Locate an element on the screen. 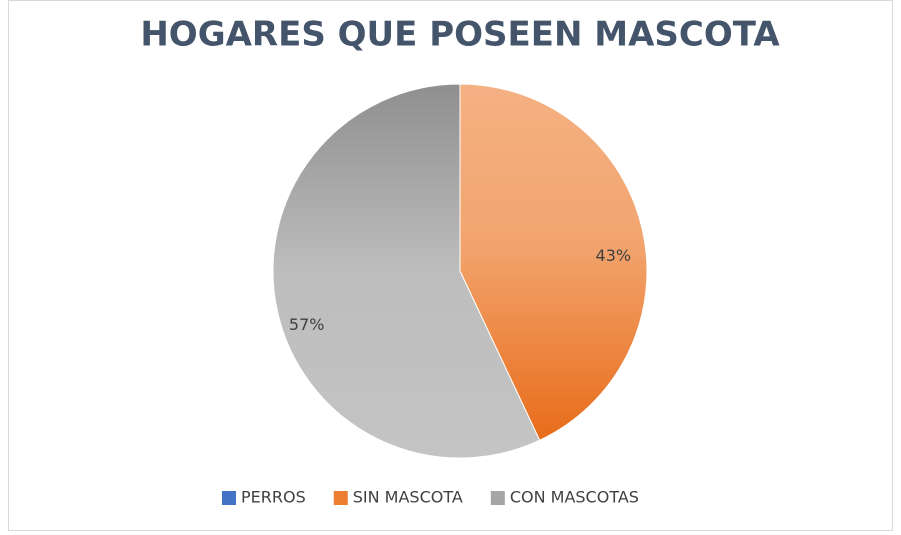 This screenshot has height=535, width=901. legend-label: CON MASCOTAS is located at coordinates (574, 497).